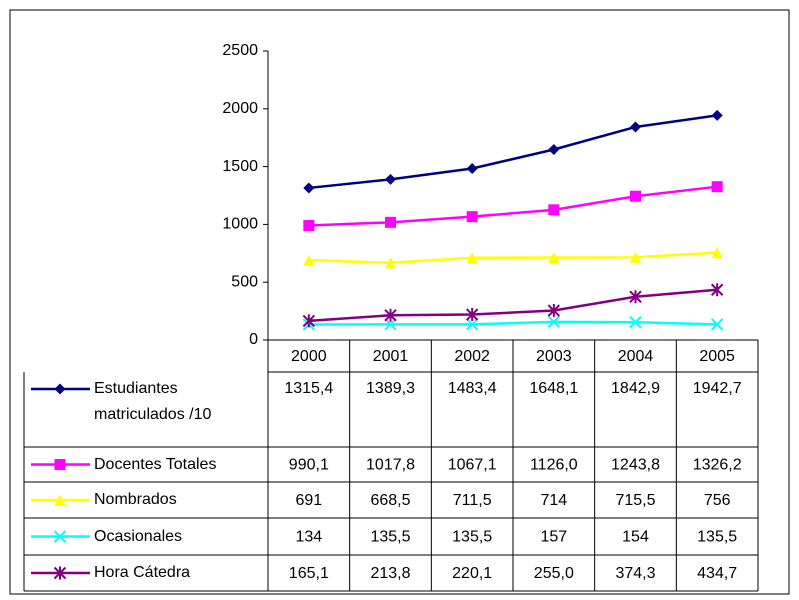 The height and width of the screenshot is (600, 799). Describe the element at coordinates (472, 500) in the screenshot. I see `data-label: 711,5` at that location.